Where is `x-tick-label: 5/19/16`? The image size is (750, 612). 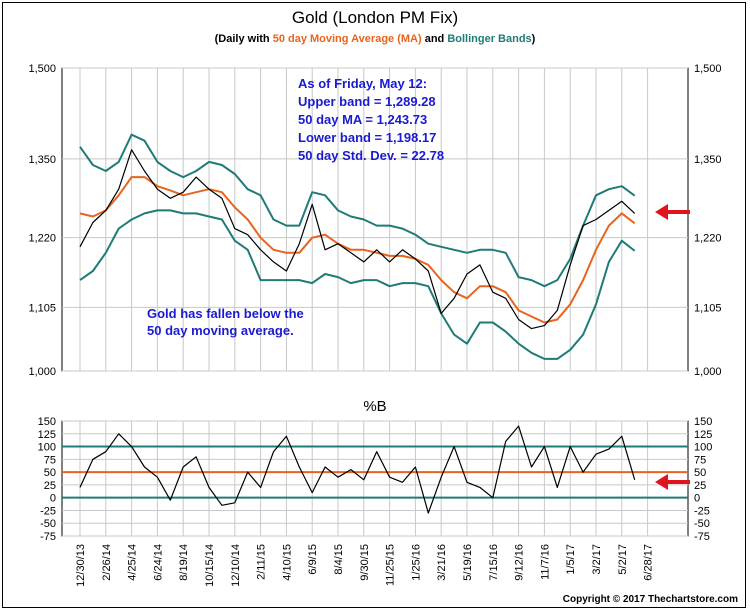
x-tick-label: 5/19/16 is located at coordinates (468, 562).